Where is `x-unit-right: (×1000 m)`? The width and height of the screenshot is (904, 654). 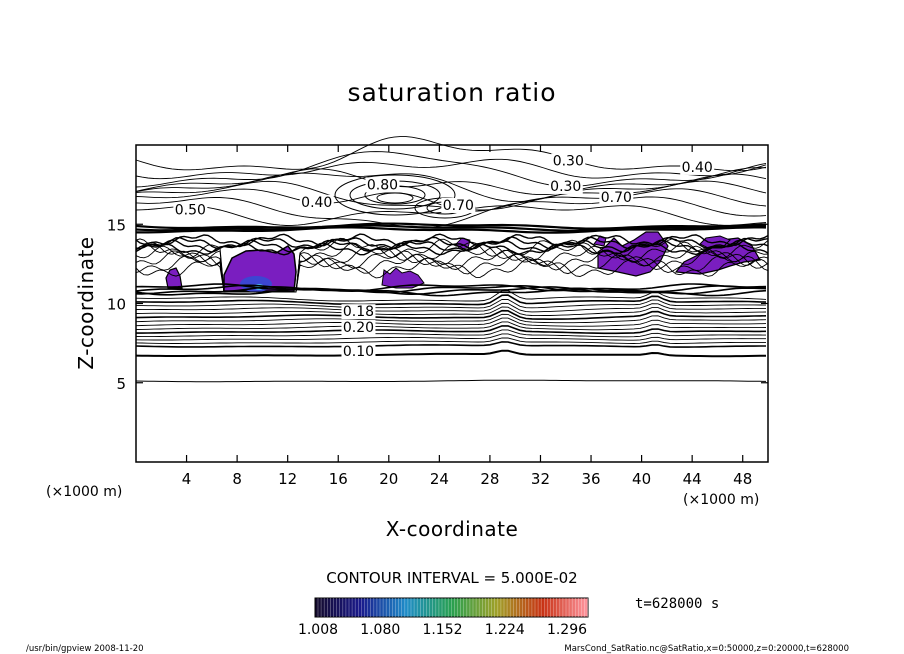
x-unit-right: (×1000 m) is located at coordinates (721, 500).